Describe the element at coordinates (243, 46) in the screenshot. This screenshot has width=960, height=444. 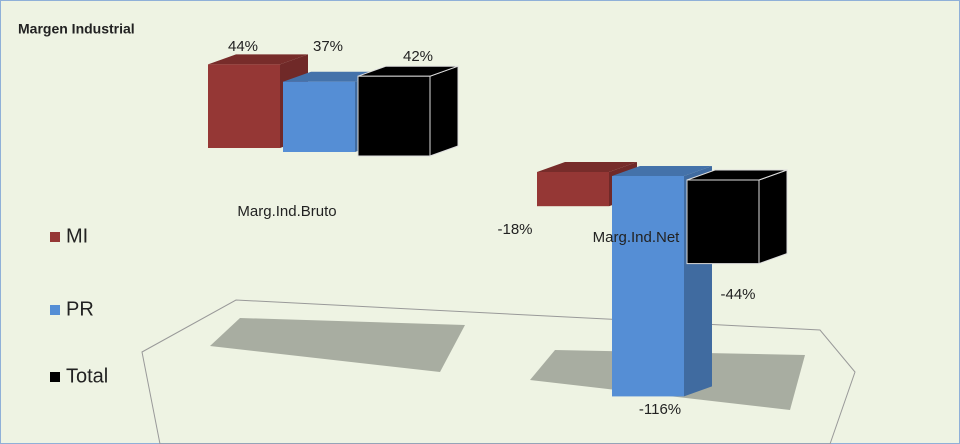
I see `data-label: 44%` at that location.